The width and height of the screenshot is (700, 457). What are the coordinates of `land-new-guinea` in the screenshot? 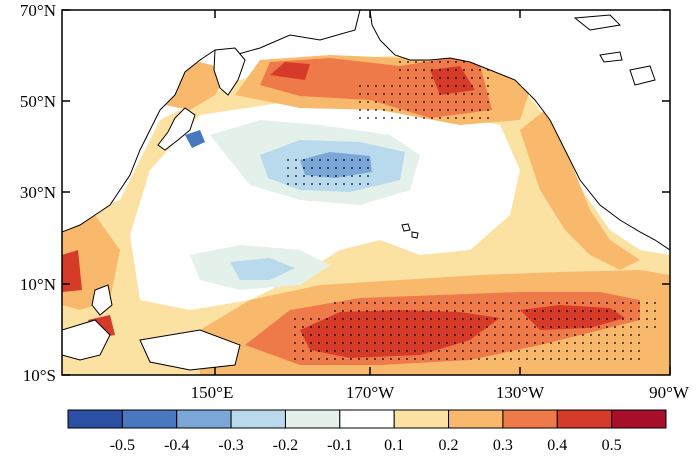 It's located at (190, 350).